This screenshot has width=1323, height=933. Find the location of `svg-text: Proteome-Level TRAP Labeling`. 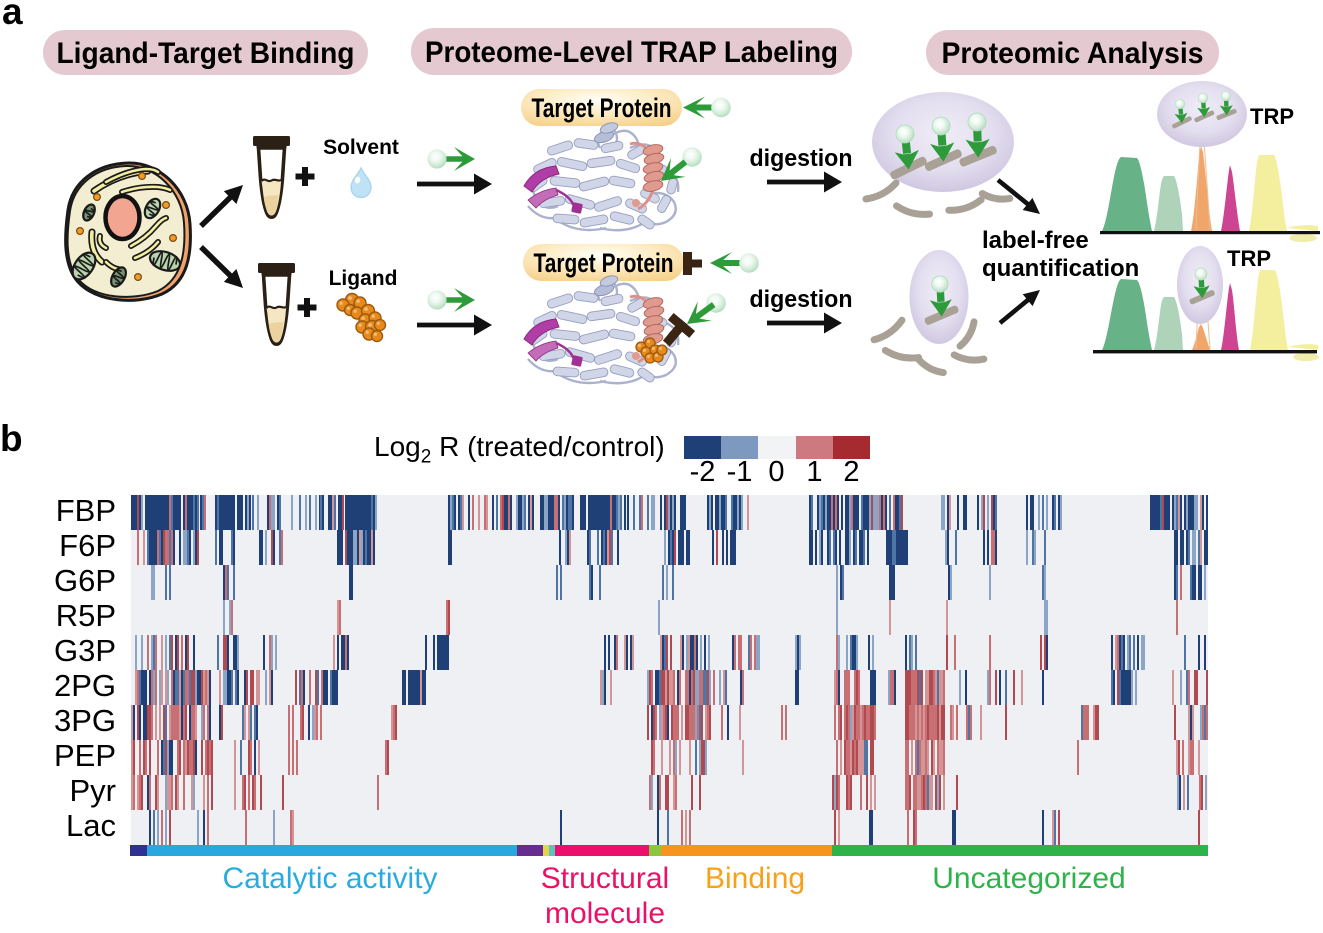

svg-text: Proteome-Level TRAP Labeling is located at coordinates (631, 52).